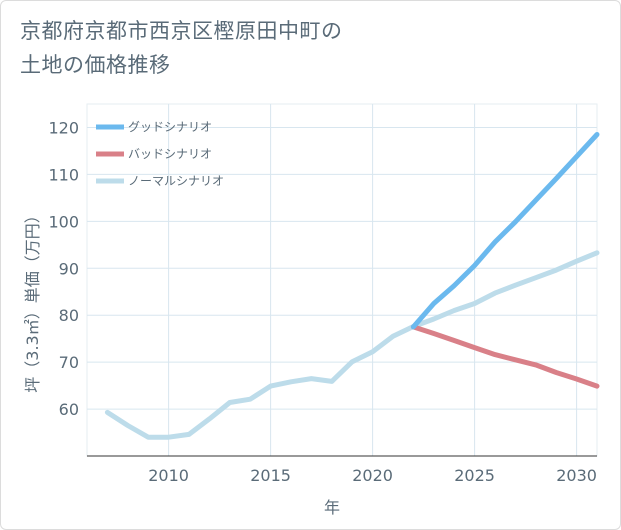 The width and height of the screenshot is (621, 530). What do you see at coordinates (332, 507) in the screenshot?
I see `x-axis-label: 年` at bounding box center [332, 507].